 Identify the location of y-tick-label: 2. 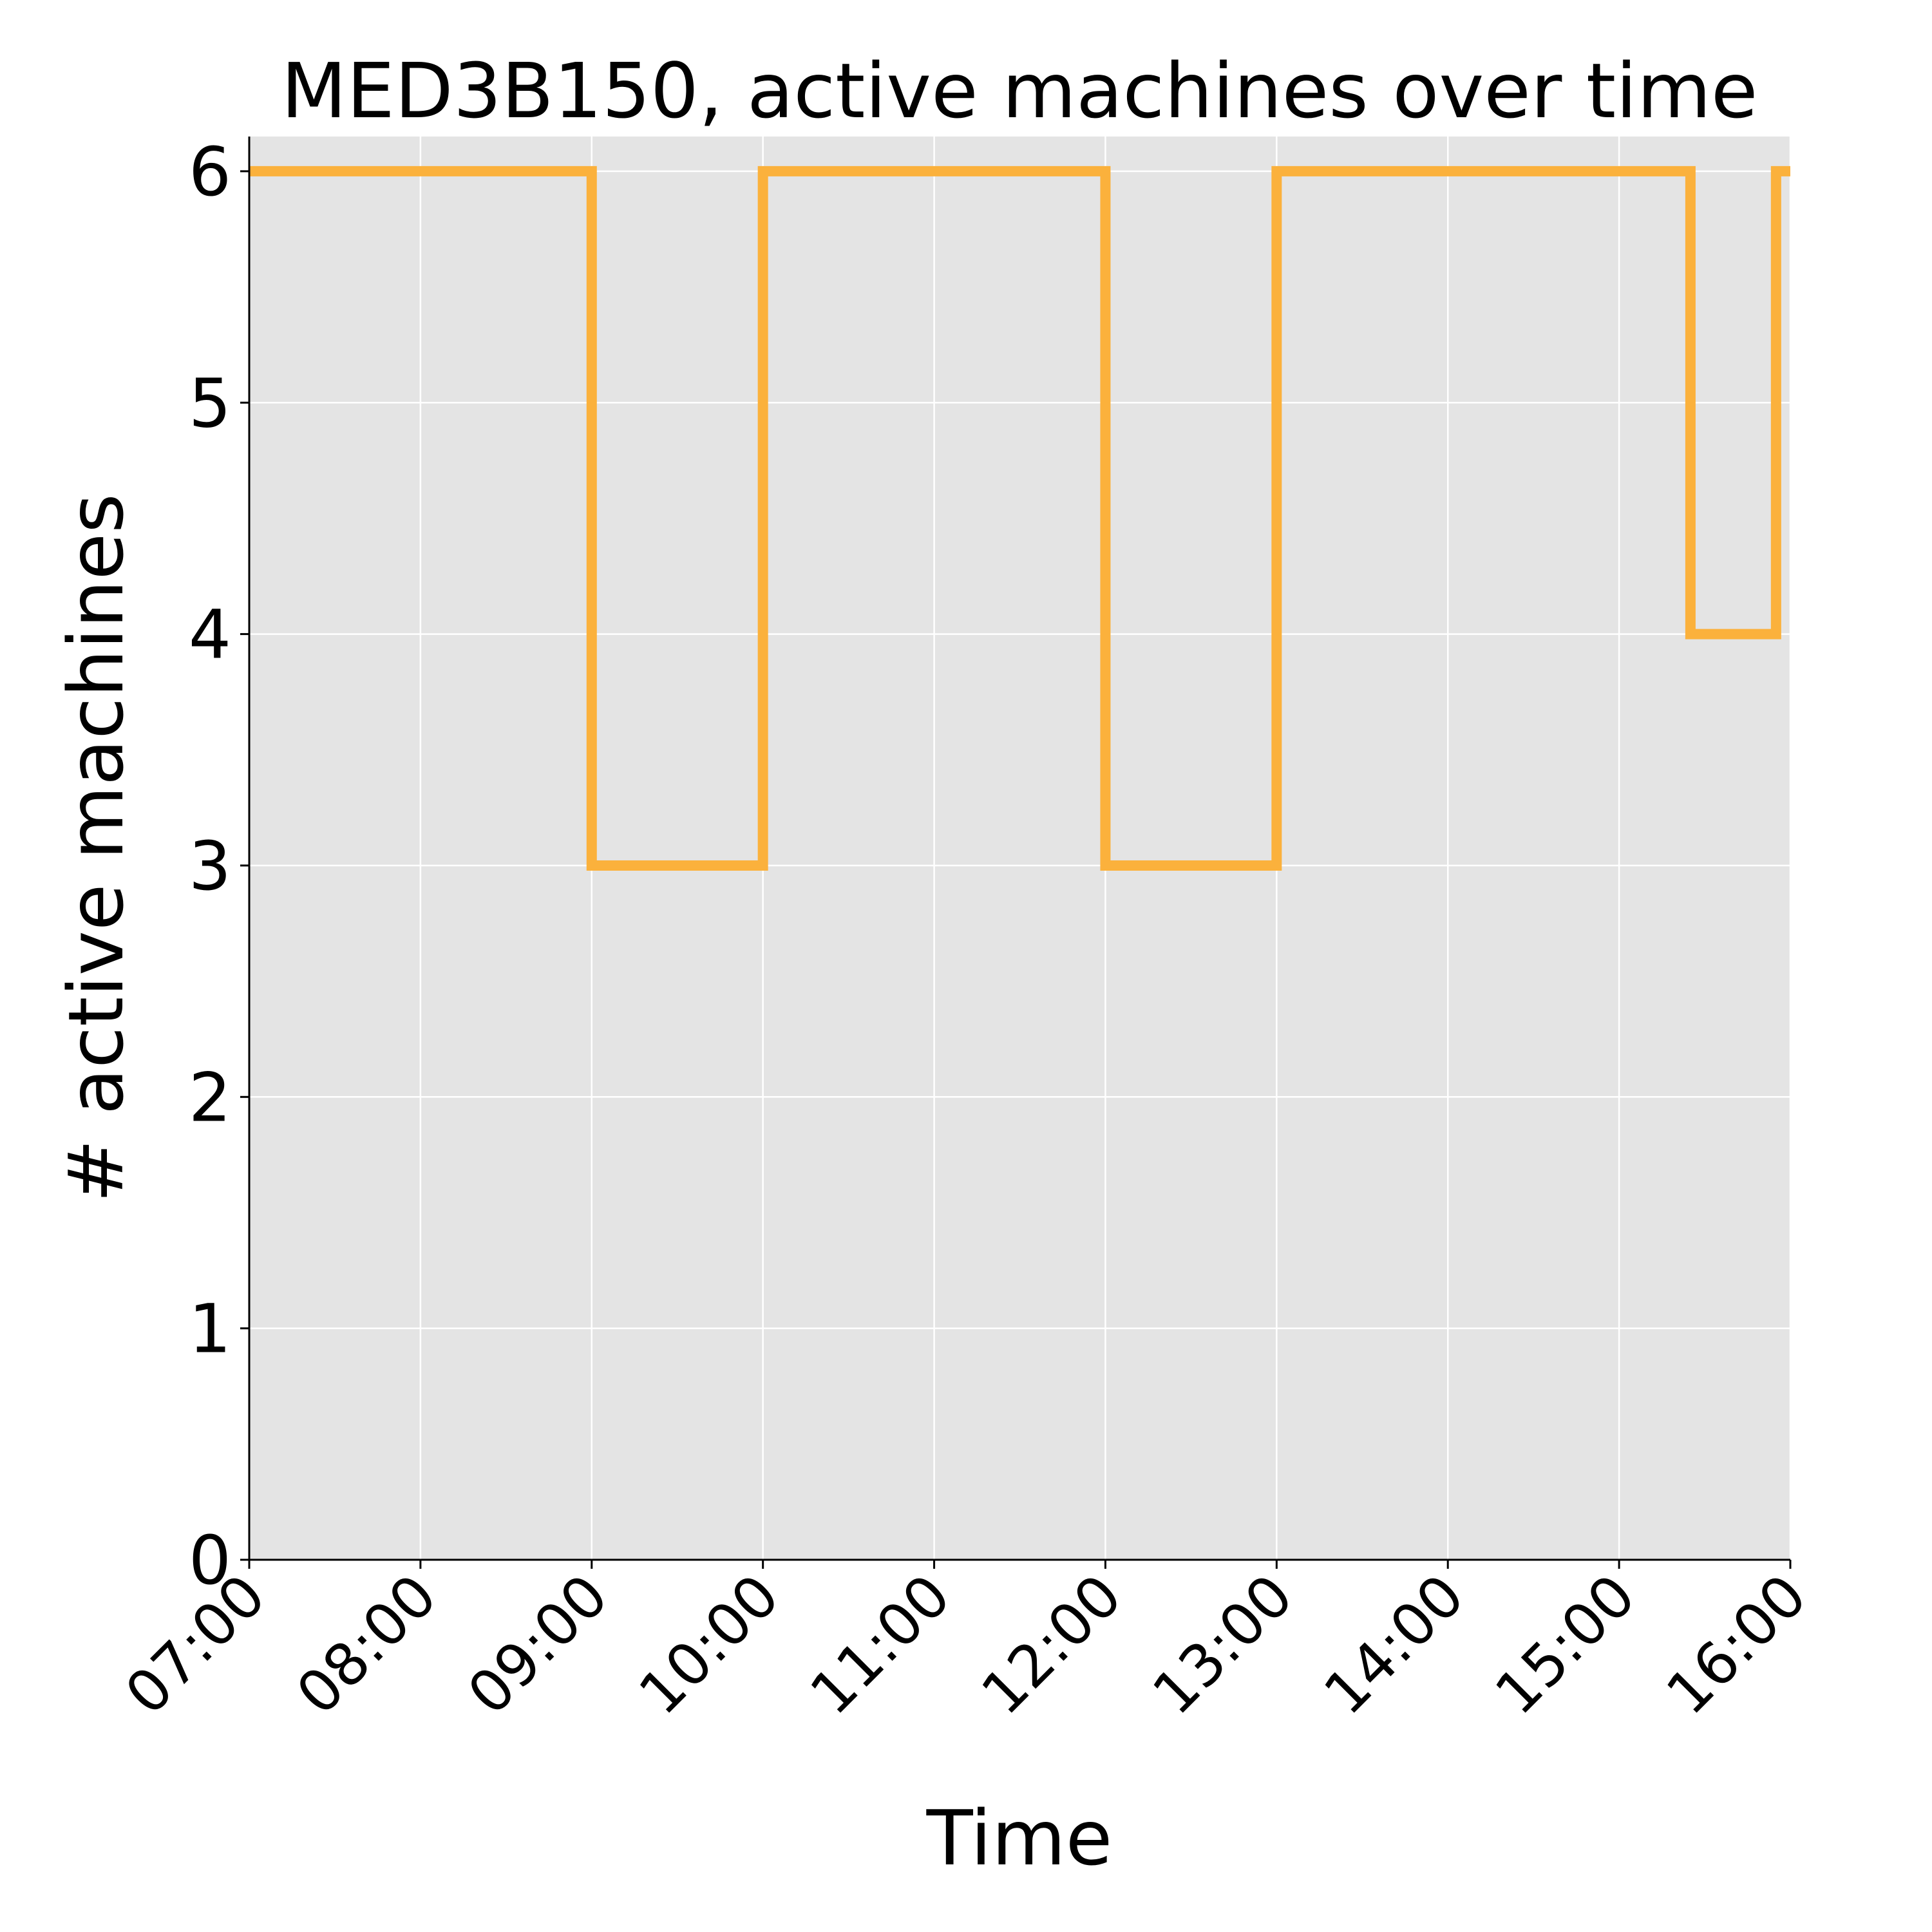
(210, 1097).